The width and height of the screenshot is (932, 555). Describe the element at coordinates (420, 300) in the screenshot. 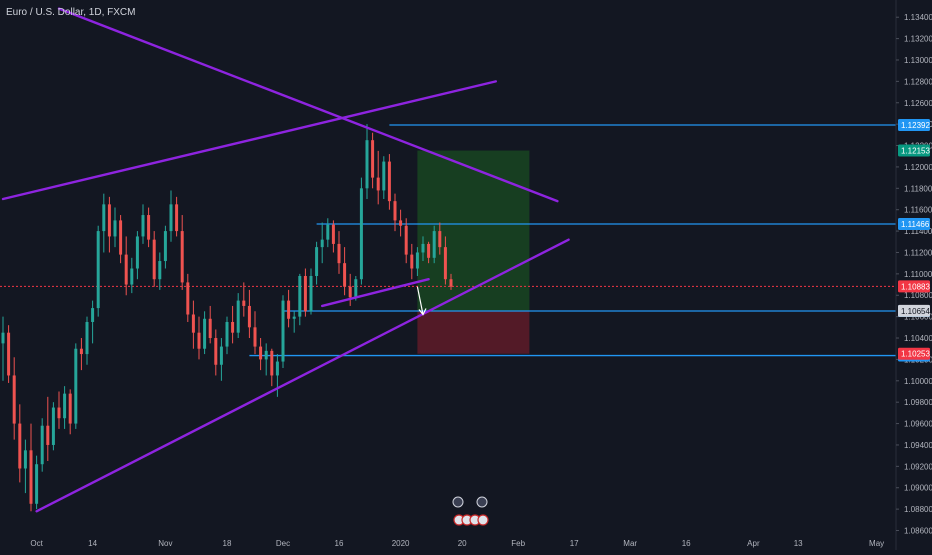

I see `arrow-shaft` at that location.